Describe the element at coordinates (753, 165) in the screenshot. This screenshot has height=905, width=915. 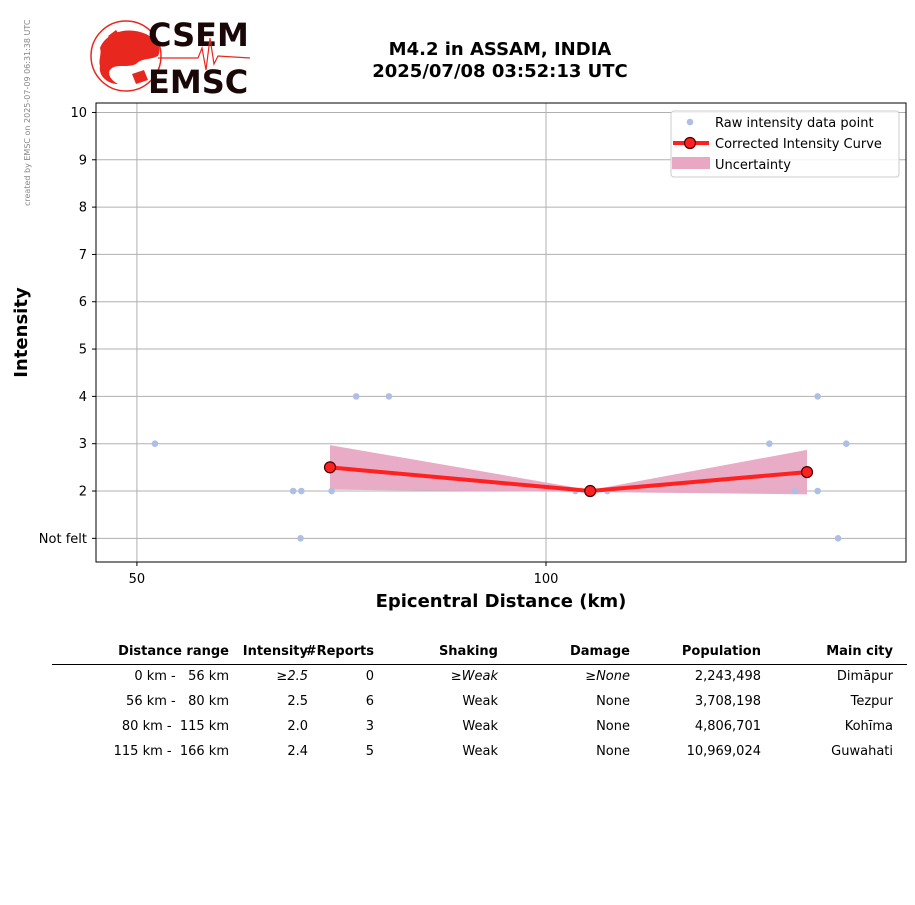
I see `legend-band-label: Uncertainty` at that location.